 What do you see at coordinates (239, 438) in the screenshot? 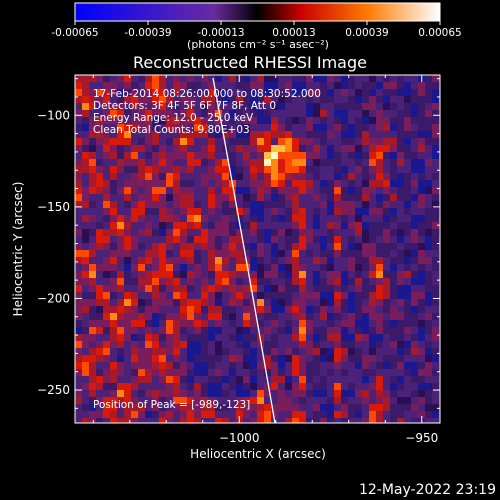
I see `x-tick-label: −1000` at bounding box center [239, 438].